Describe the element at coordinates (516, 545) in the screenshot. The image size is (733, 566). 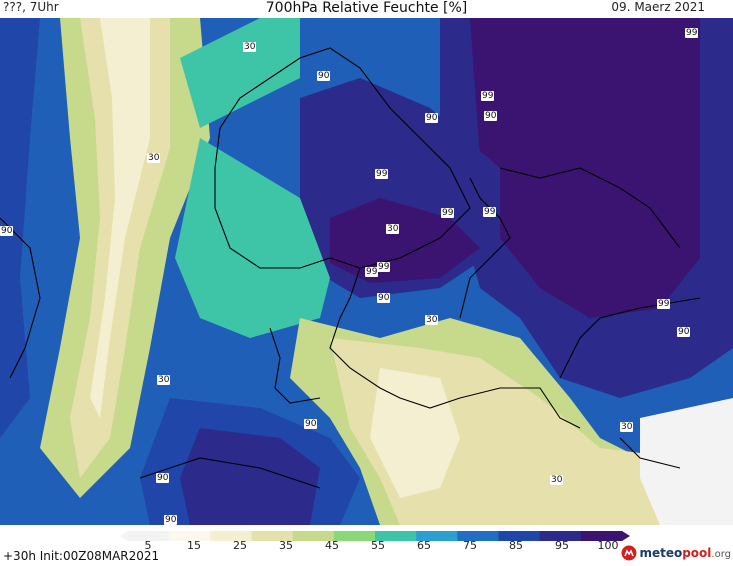
I see `colorbar-tick-label: 85` at that location.